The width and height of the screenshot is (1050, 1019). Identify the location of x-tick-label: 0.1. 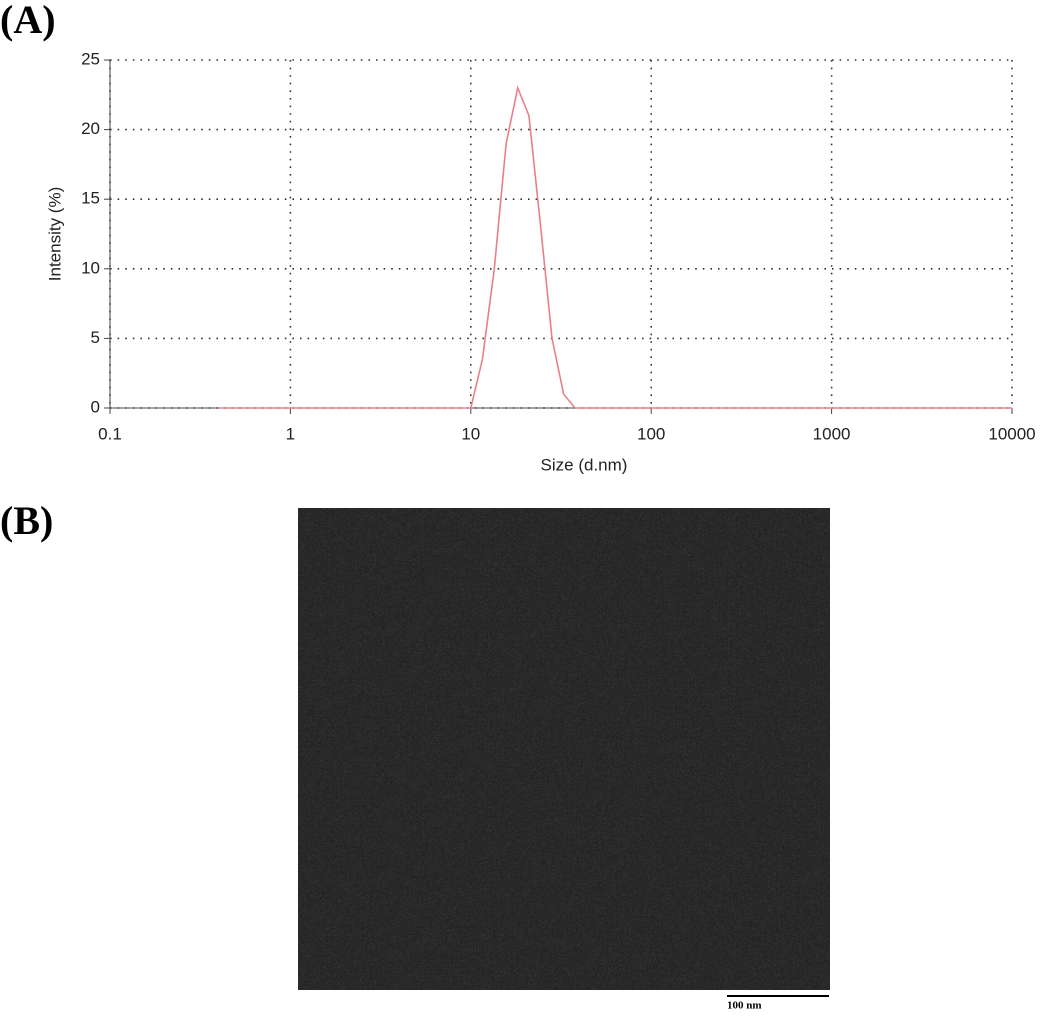
(110, 433).